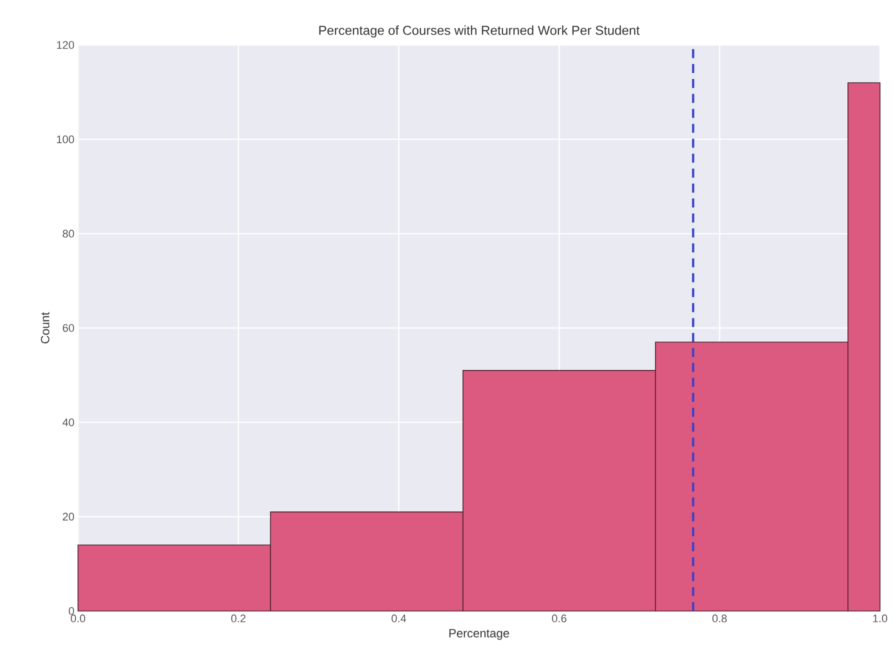 This screenshot has height=667, width=894. Describe the element at coordinates (78, 618) in the screenshot. I see `x-tick-label: 0.0` at that location.